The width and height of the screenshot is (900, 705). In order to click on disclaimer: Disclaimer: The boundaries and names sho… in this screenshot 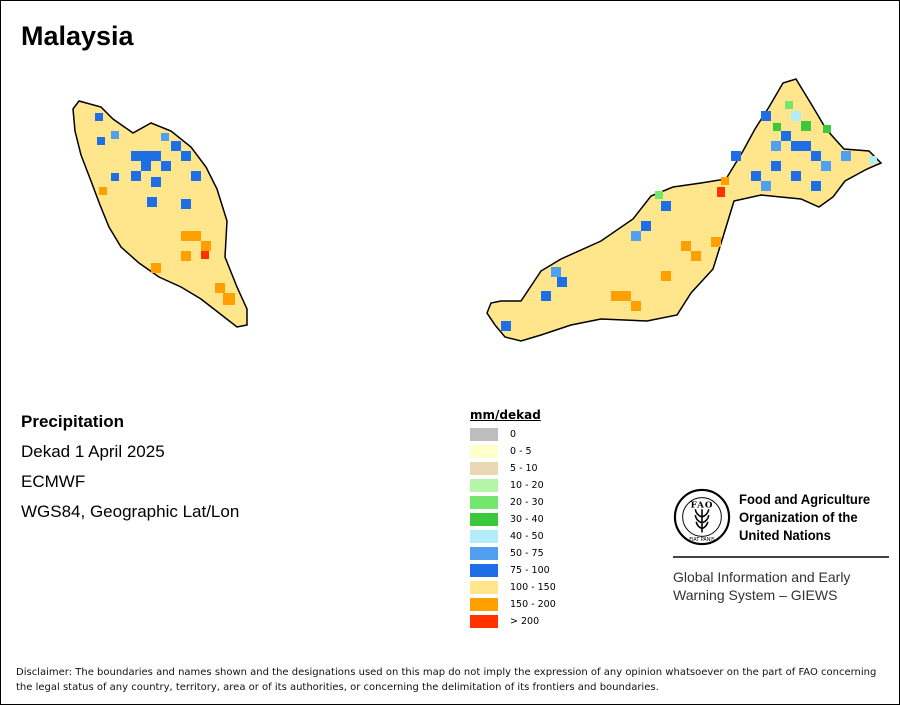, I will do `click(446, 680)`.